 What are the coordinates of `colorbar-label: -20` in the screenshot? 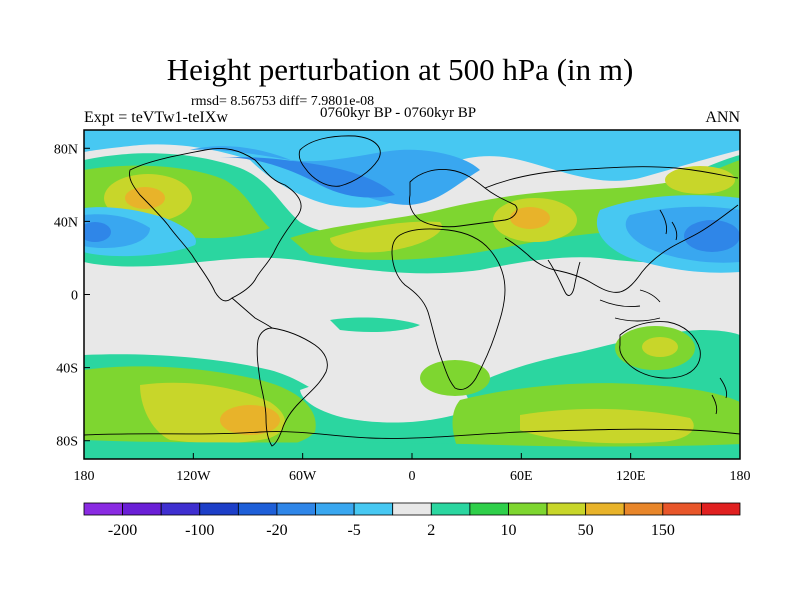 It's located at (276, 530).